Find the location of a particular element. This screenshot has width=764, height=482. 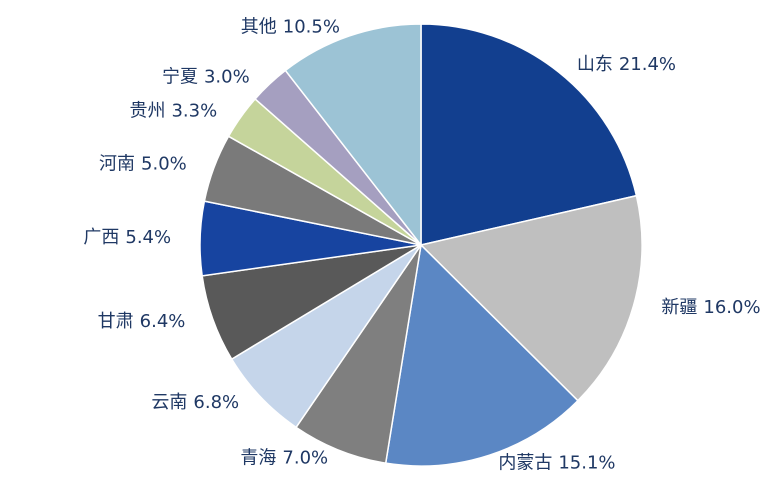

slice-label: 甘肃 6.4% is located at coordinates (142, 321).